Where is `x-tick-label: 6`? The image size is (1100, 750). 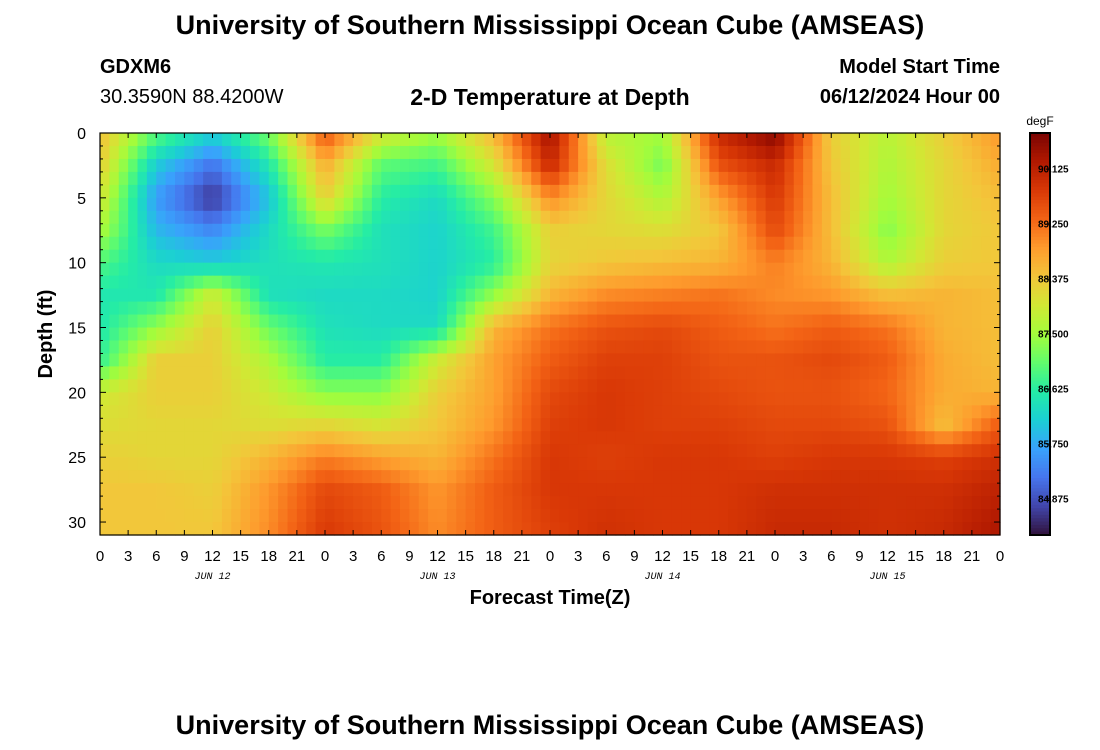
x-tick-label: 6 is located at coordinates (381, 556).